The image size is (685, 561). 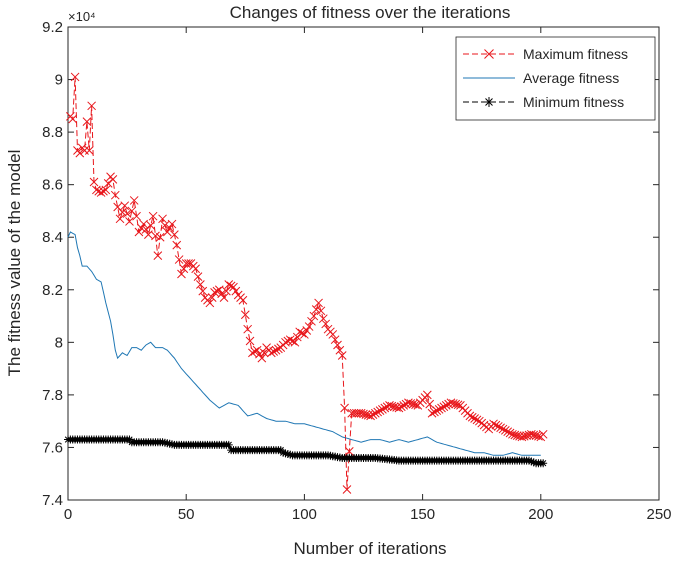 What do you see at coordinates (186, 514) in the screenshot?
I see `x-tick-label: 50` at bounding box center [186, 514].